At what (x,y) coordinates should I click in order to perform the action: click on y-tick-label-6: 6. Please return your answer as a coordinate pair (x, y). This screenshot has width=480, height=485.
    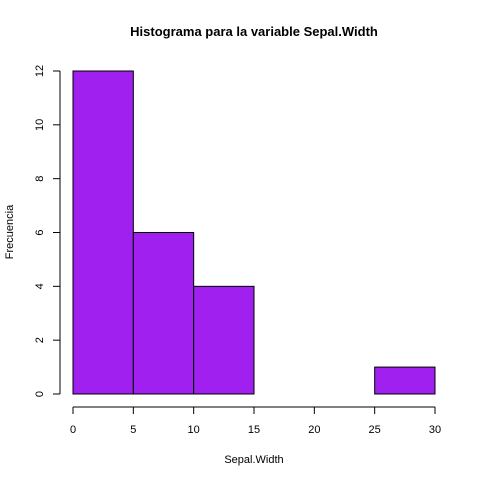
    Looking at the image, I should click on (40, 232).